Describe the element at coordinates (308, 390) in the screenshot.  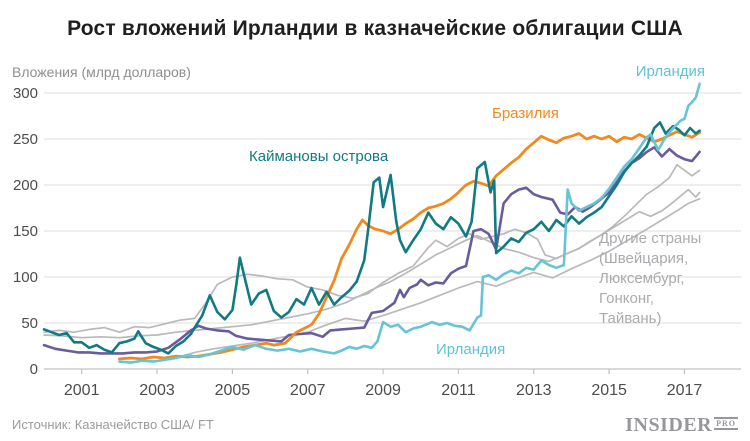
I see `x-tick-label: 2007` at that location.